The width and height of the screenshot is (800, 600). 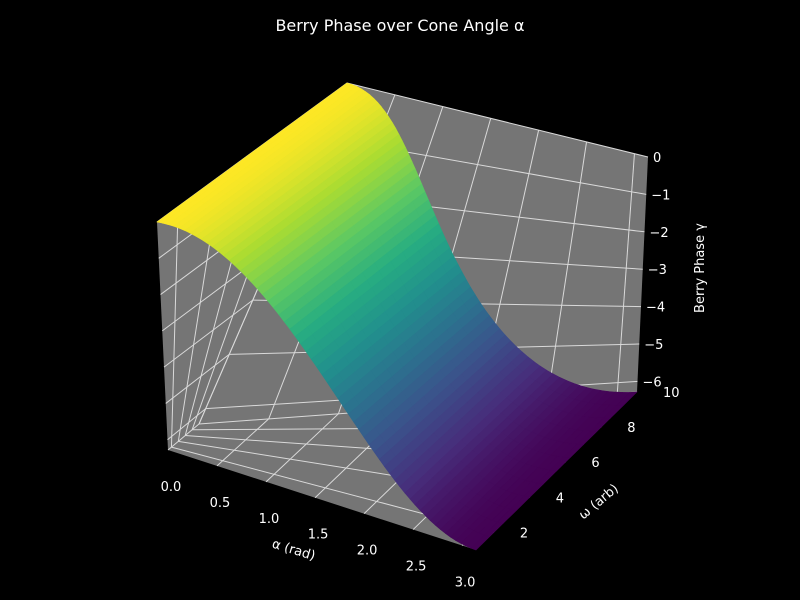 What do you see at coordinates (657, 270) in the screenshot?
I see `z-tick-label: −3` at bounding box center [657, 270].